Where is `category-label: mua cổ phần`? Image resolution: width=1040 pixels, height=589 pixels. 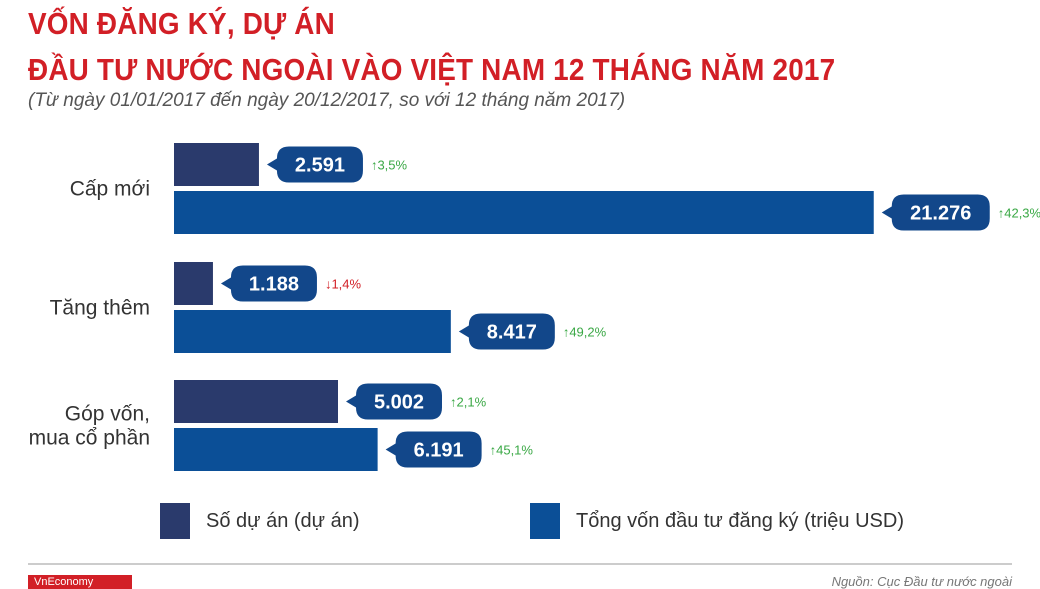 category-label: mua cổ phần is located at coordinates (89, 438).